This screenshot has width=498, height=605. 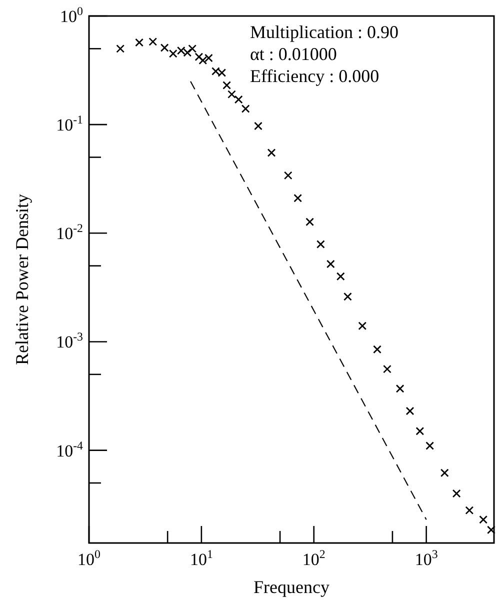 I want to click on y-tick-label: 10$^{-4}$, so click(x=70, y=449).